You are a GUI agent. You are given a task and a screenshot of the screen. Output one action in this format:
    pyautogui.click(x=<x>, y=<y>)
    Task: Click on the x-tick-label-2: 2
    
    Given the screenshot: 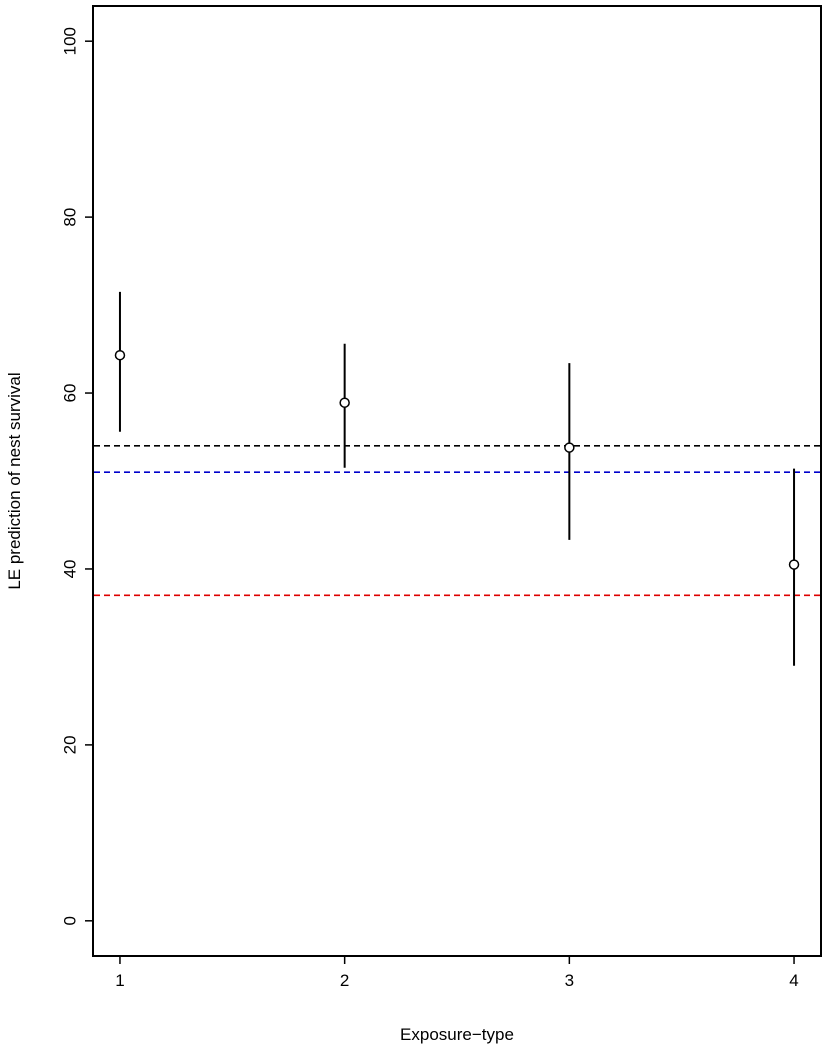 What is the action you would take?
    pyautogui.click(x=344, y=980)
    